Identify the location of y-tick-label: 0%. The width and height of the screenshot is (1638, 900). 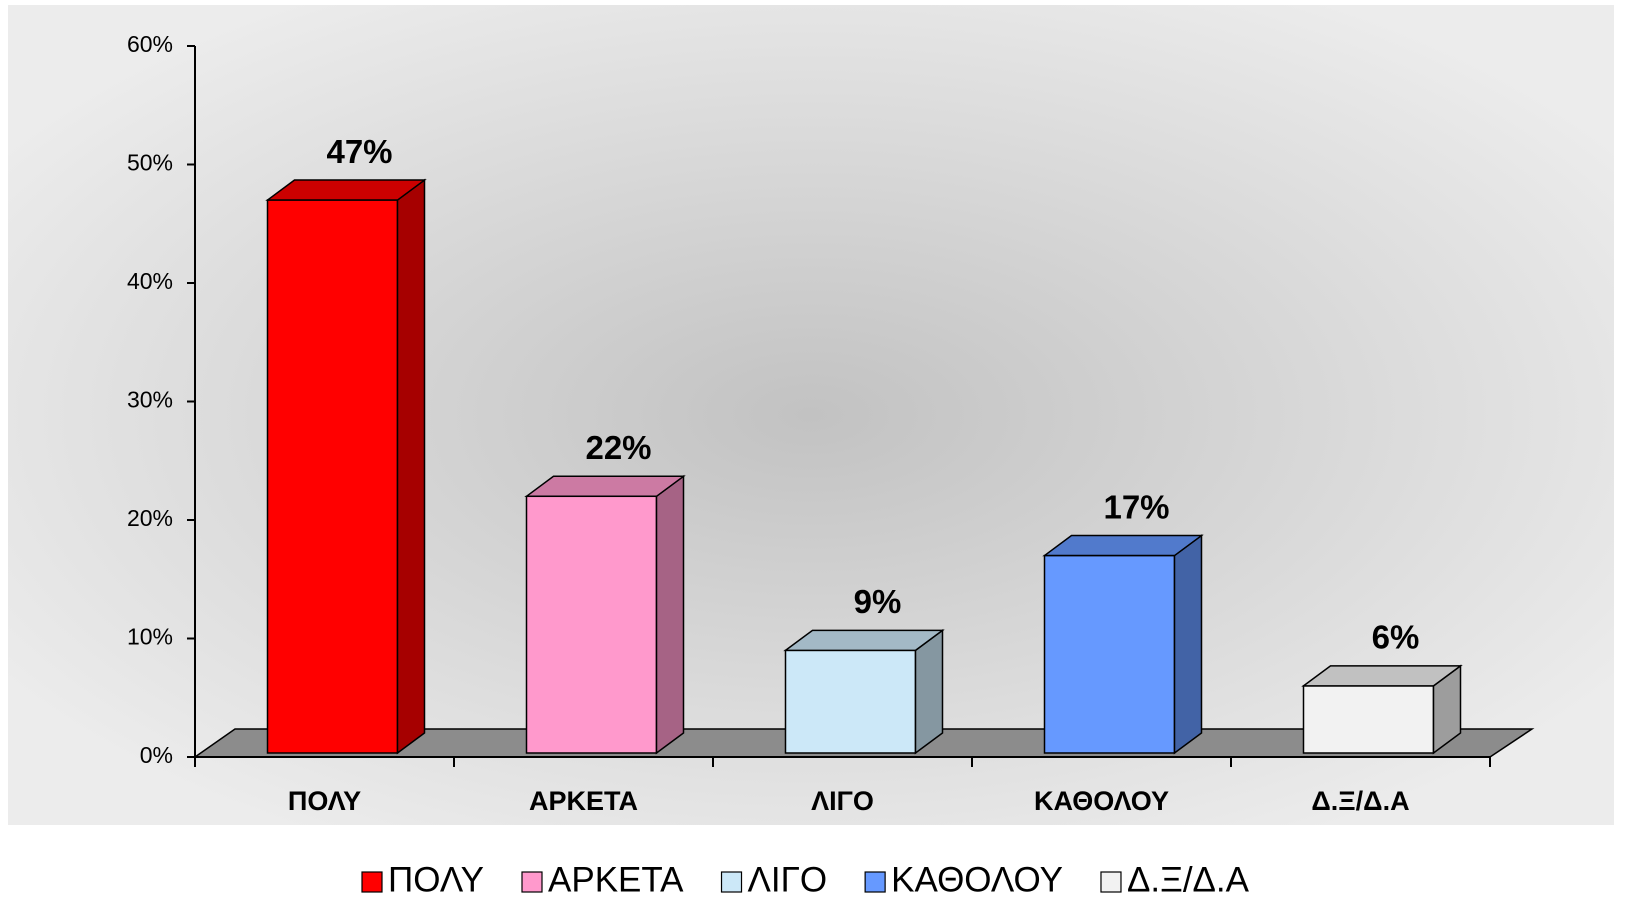
(156, 755).